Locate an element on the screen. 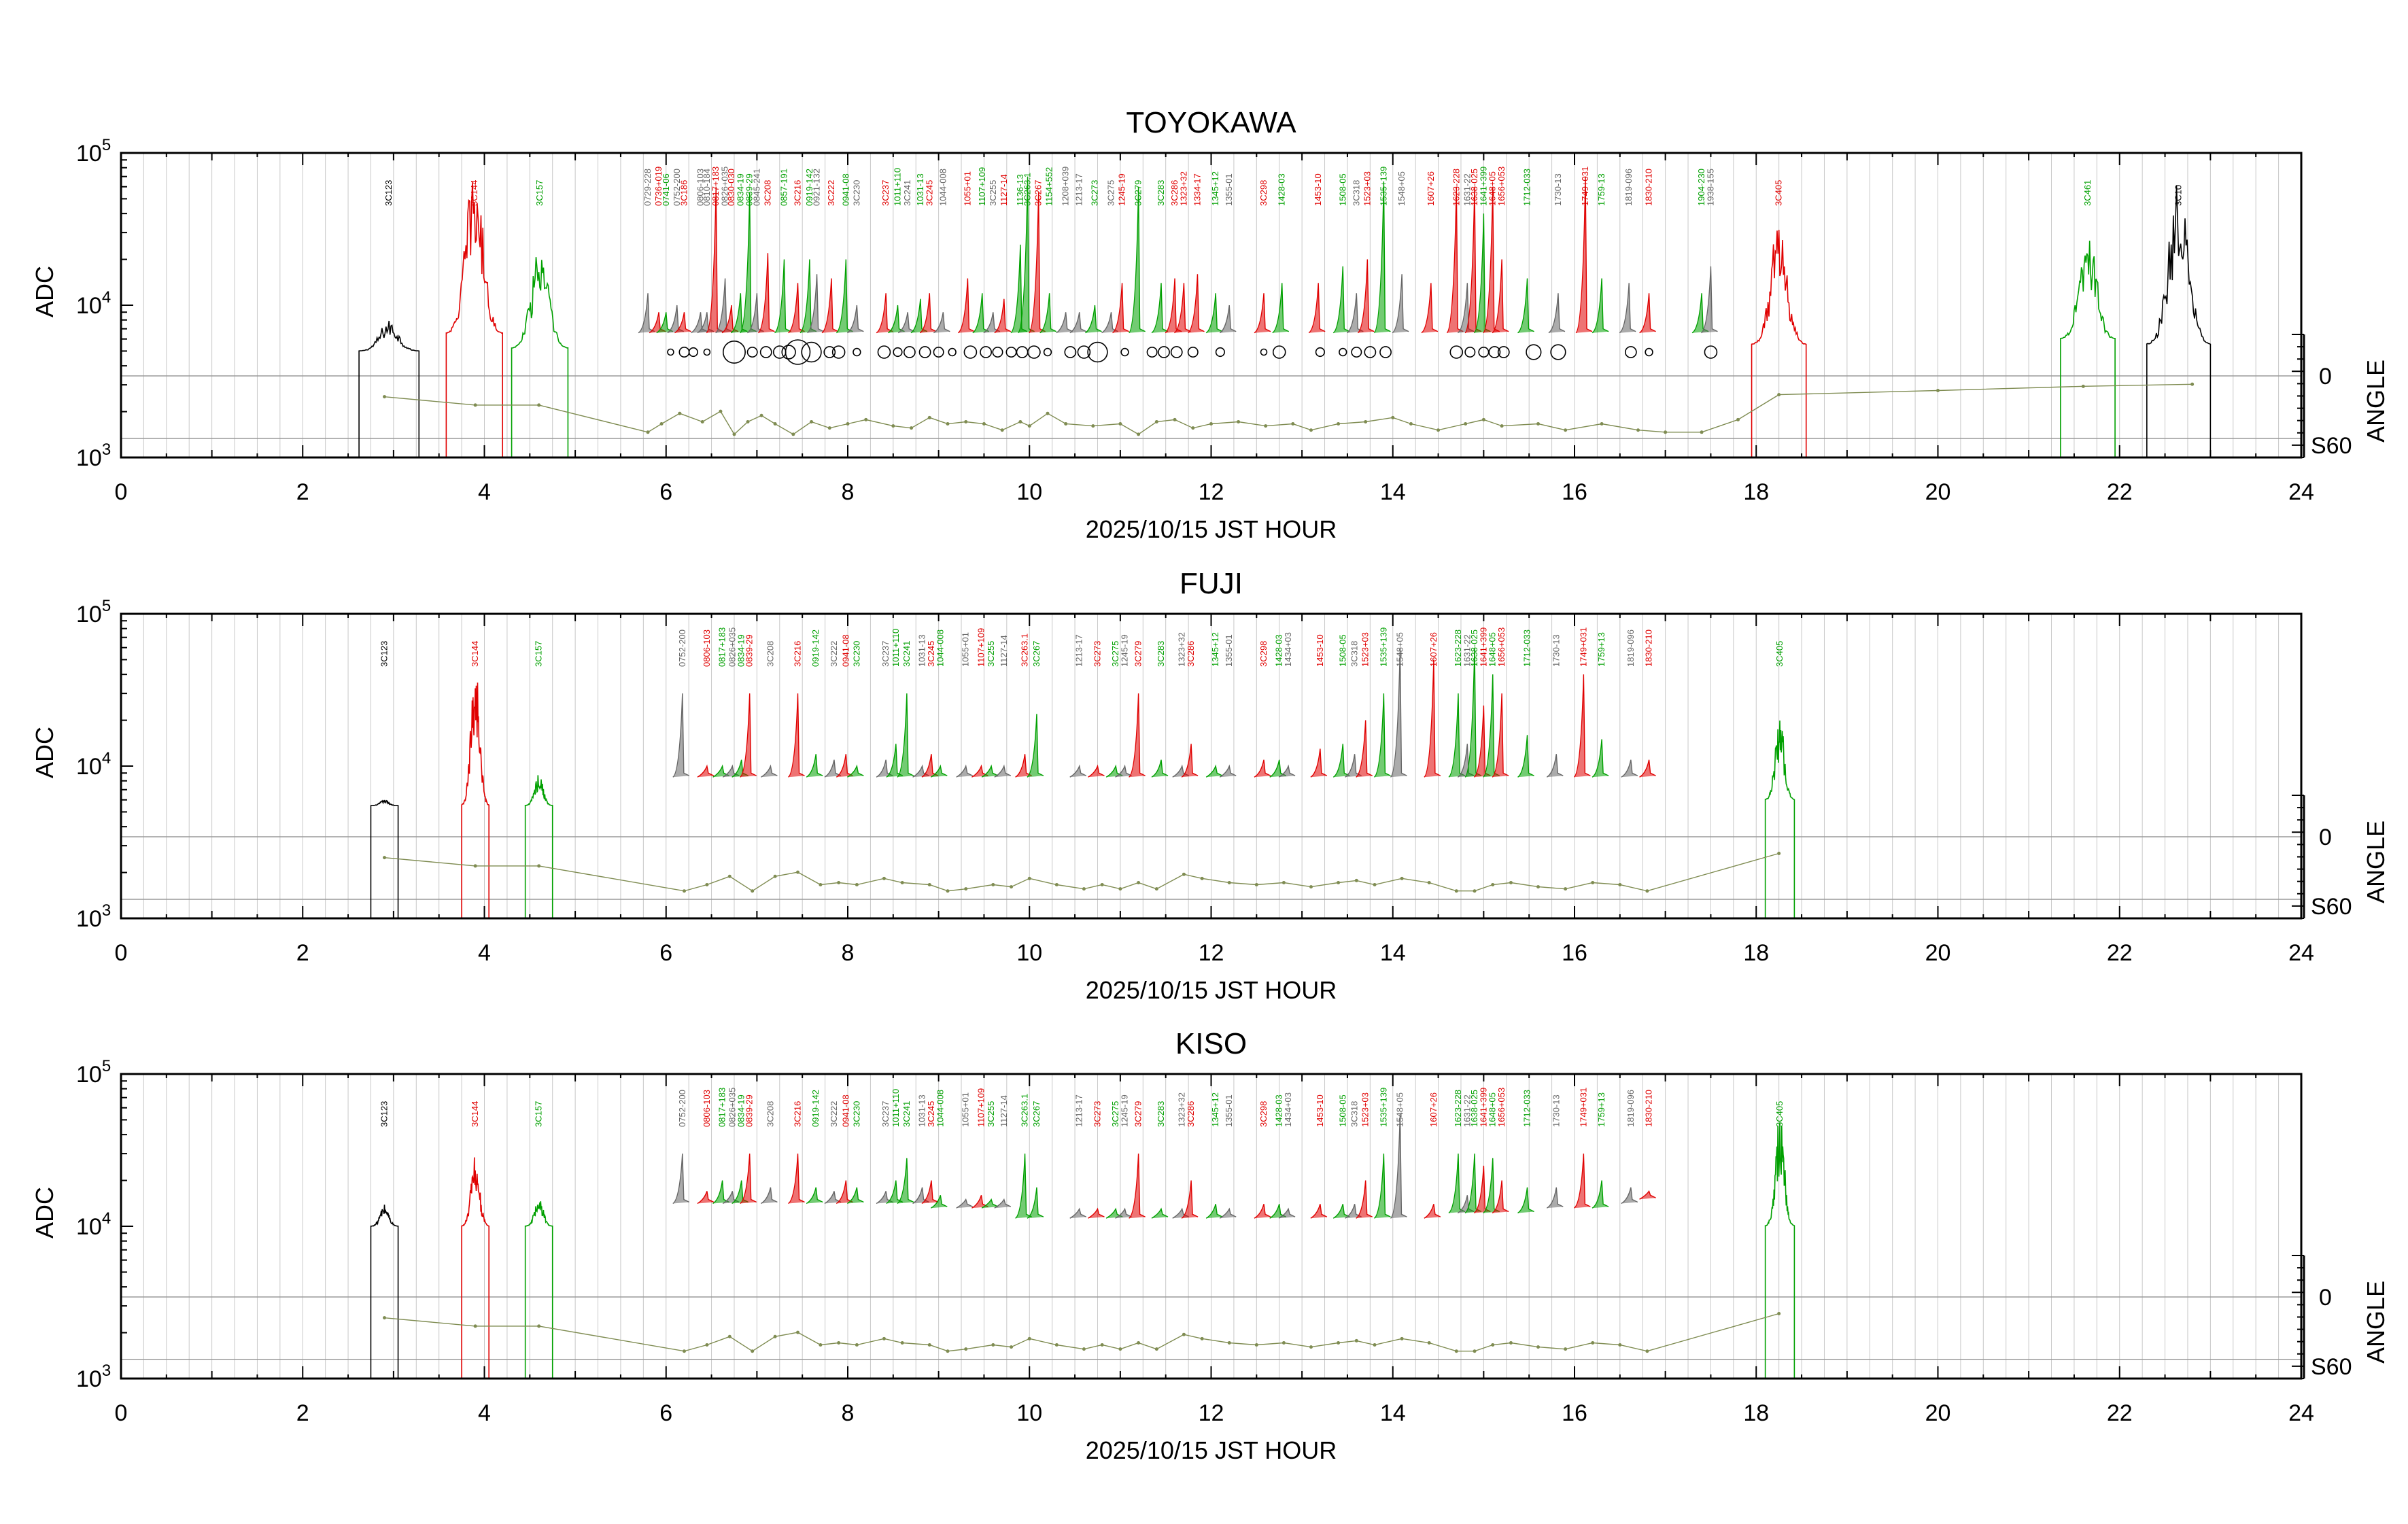 This screenshot has height=1524, width=2408. source-label: 1323+32 is located at coordinates (1182, 649).